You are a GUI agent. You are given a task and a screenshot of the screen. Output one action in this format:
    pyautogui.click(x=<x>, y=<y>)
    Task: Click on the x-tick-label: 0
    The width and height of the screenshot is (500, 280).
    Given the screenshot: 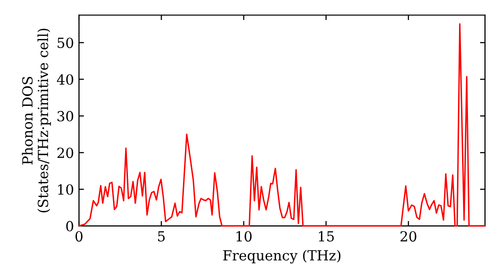 What is the action you would take?
    pyautogui.click(x=78, y=236)
    